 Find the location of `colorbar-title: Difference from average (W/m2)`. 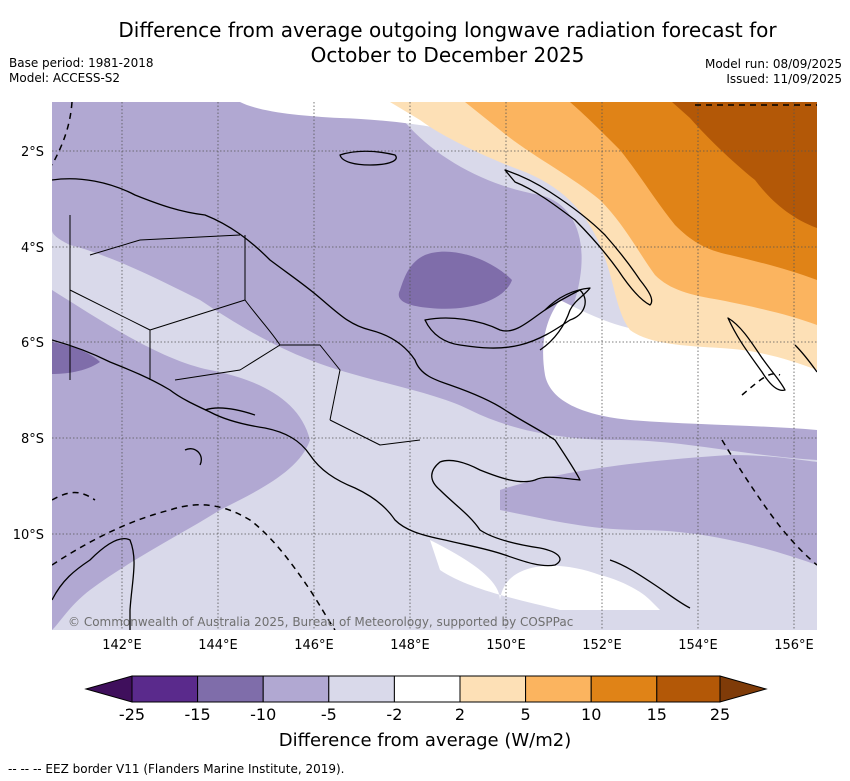

colorbar-title: Difference from average (W/m2) is located at coordinates (425, 740).